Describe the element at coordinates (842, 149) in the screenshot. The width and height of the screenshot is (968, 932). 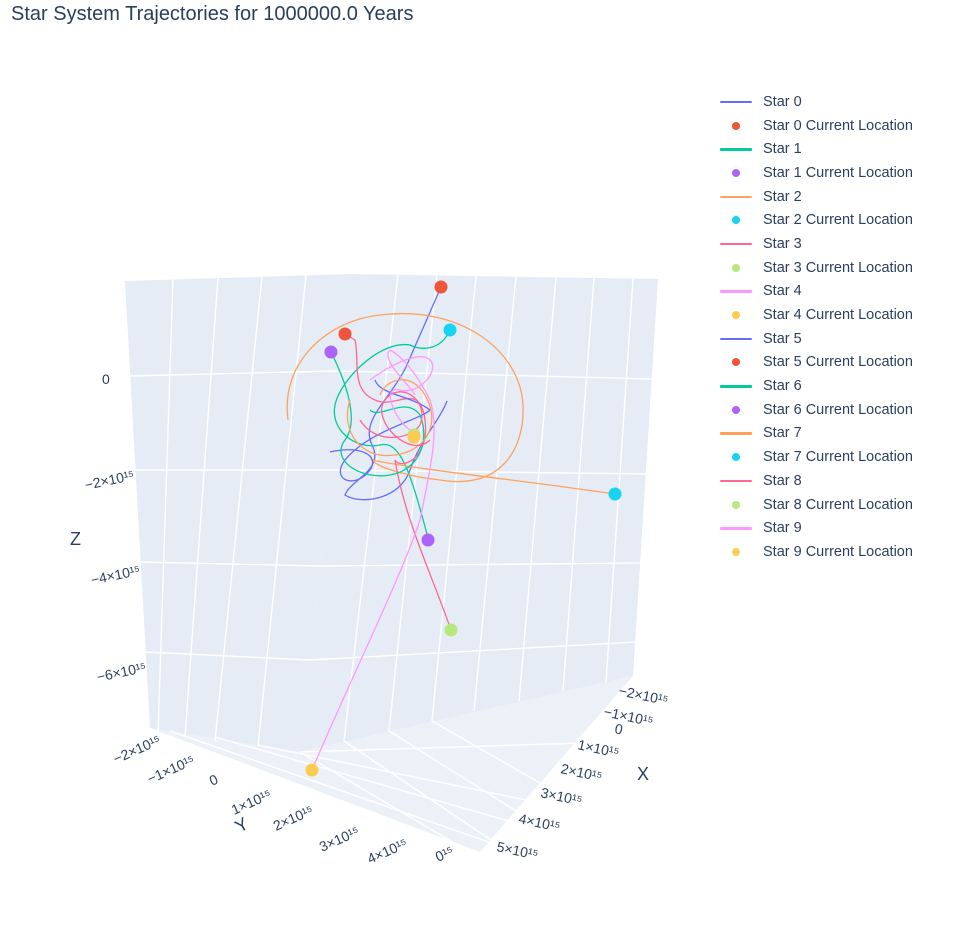
I see `legend-item: Star 1` at that location.